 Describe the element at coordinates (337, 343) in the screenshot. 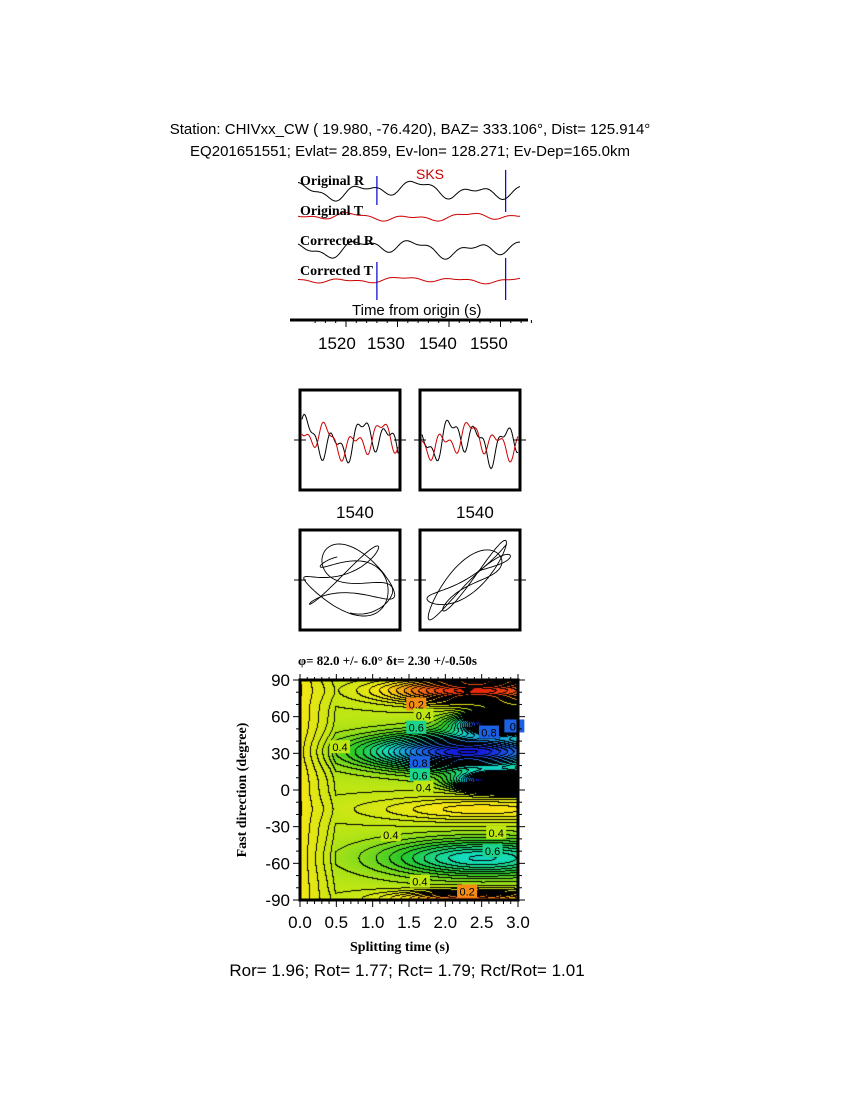

I see `time-tick: 1520` at that location.